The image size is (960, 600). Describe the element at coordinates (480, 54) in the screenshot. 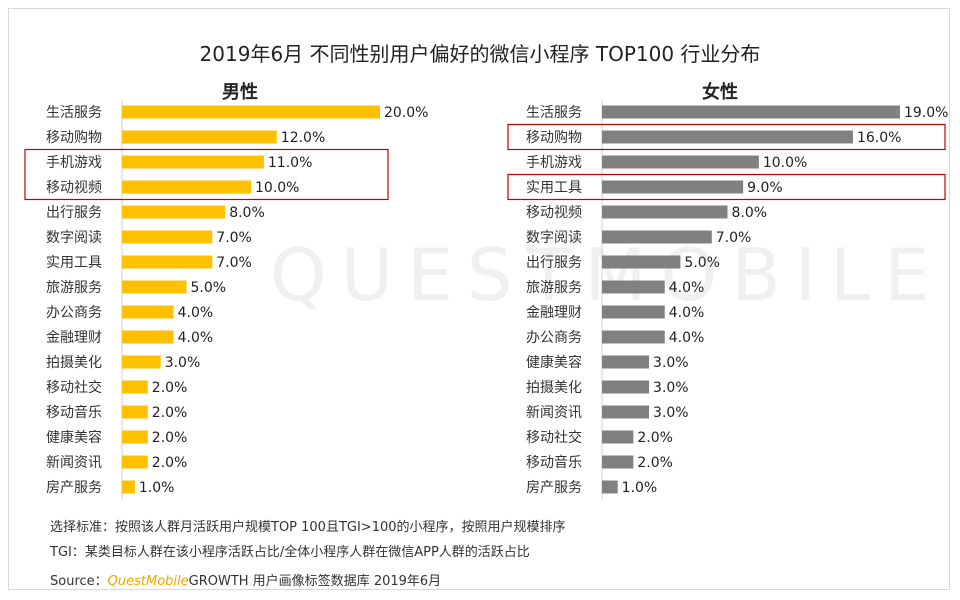

I see `chart-title: 2019年6月 不同性别用户偏好的微信小程序 TOP100 行业分布` at that location.